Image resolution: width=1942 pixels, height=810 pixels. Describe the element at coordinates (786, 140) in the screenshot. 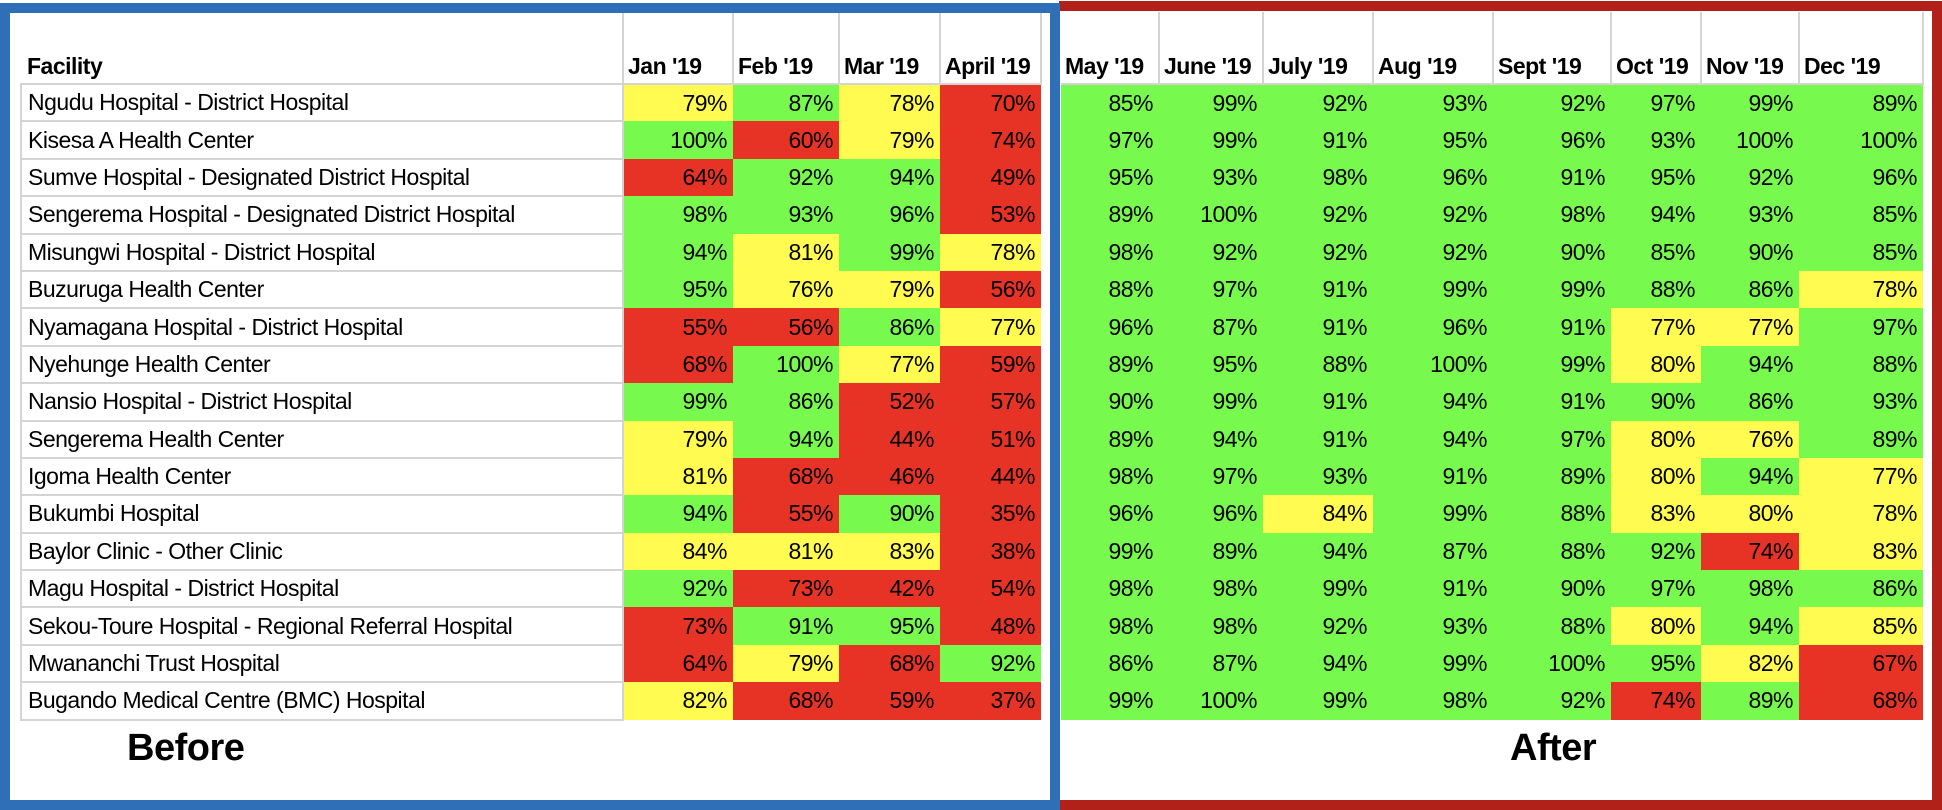

I see `before-value-cell: 60%` at that location.